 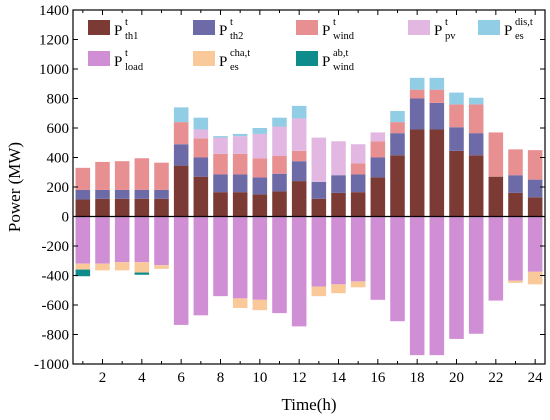 I want to click on legend-label-pv: P, so click(x=438, y=31).